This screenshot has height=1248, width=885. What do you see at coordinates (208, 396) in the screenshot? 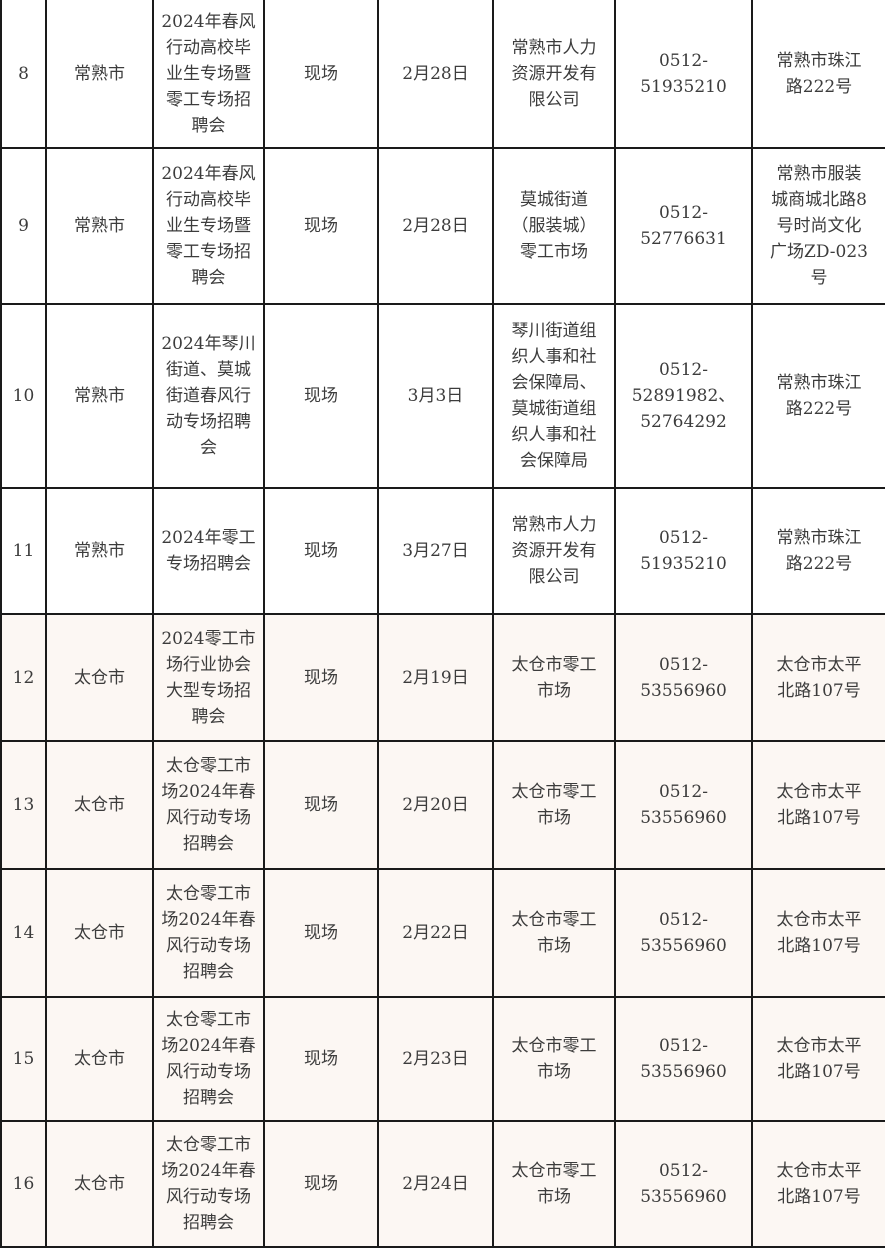
I see `cell-event: 2024年琴川 街道、莫城 街道春风行 动专场招聘 会` at bounding box center [208, 396].